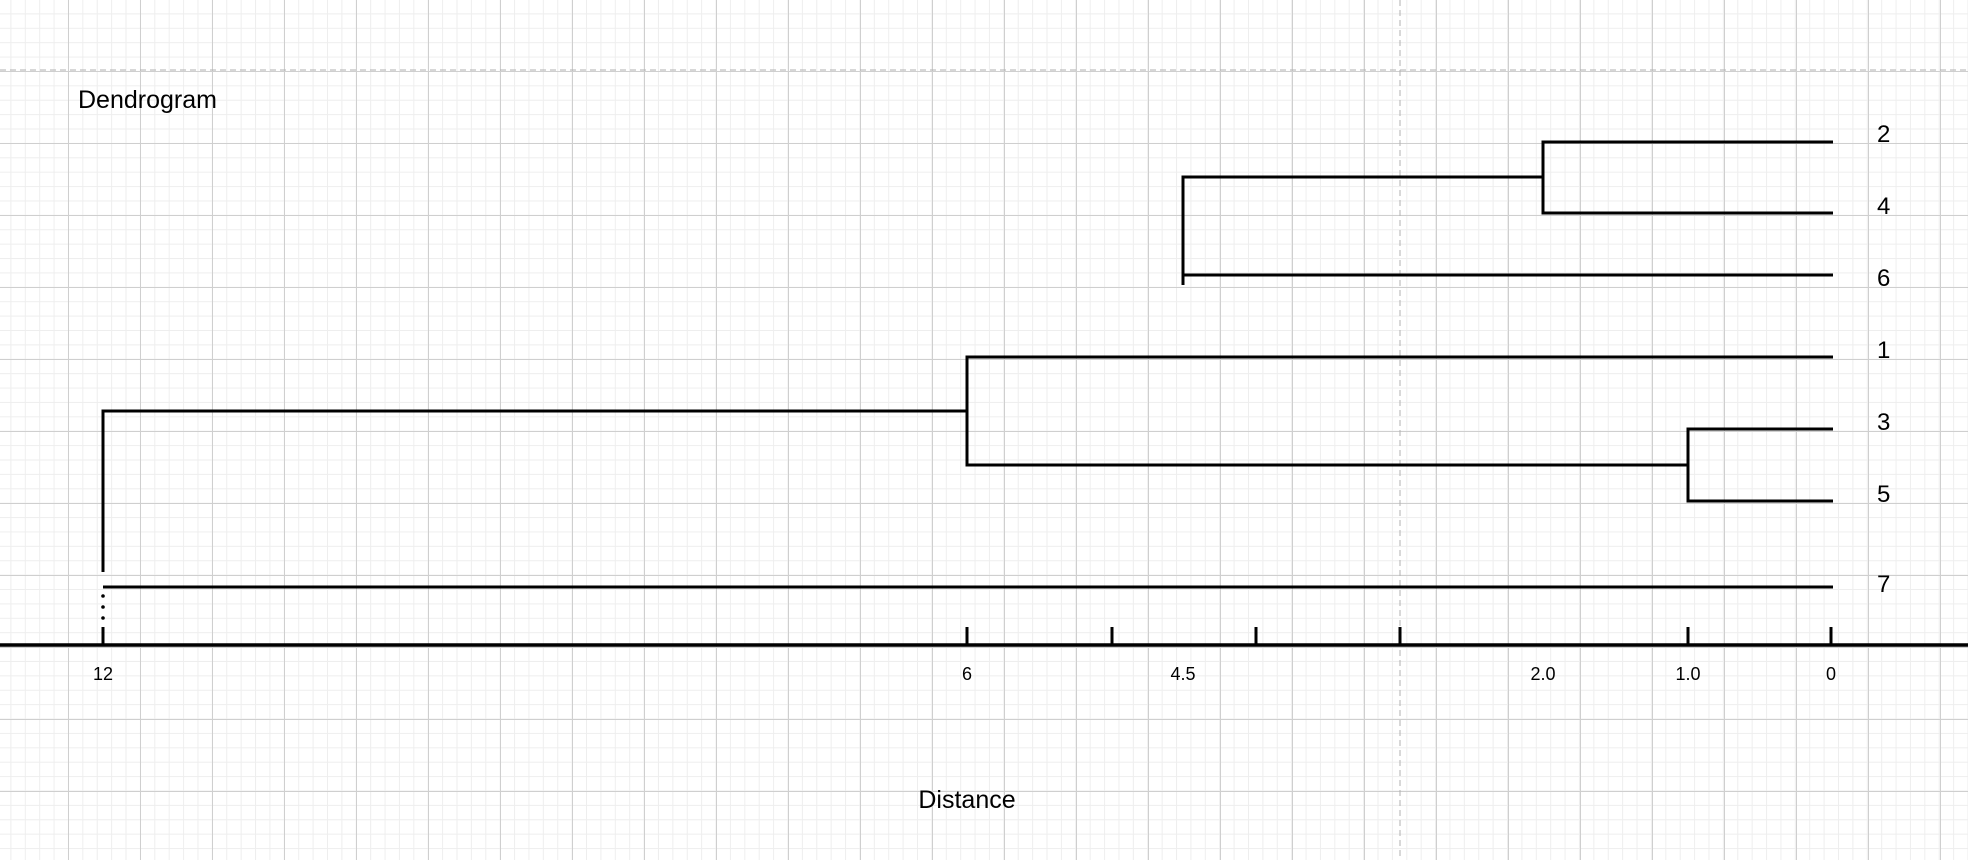  Describe the element at coordinates (1883, 584) in the screenshot. I see `leaf-label: 7` at that location.